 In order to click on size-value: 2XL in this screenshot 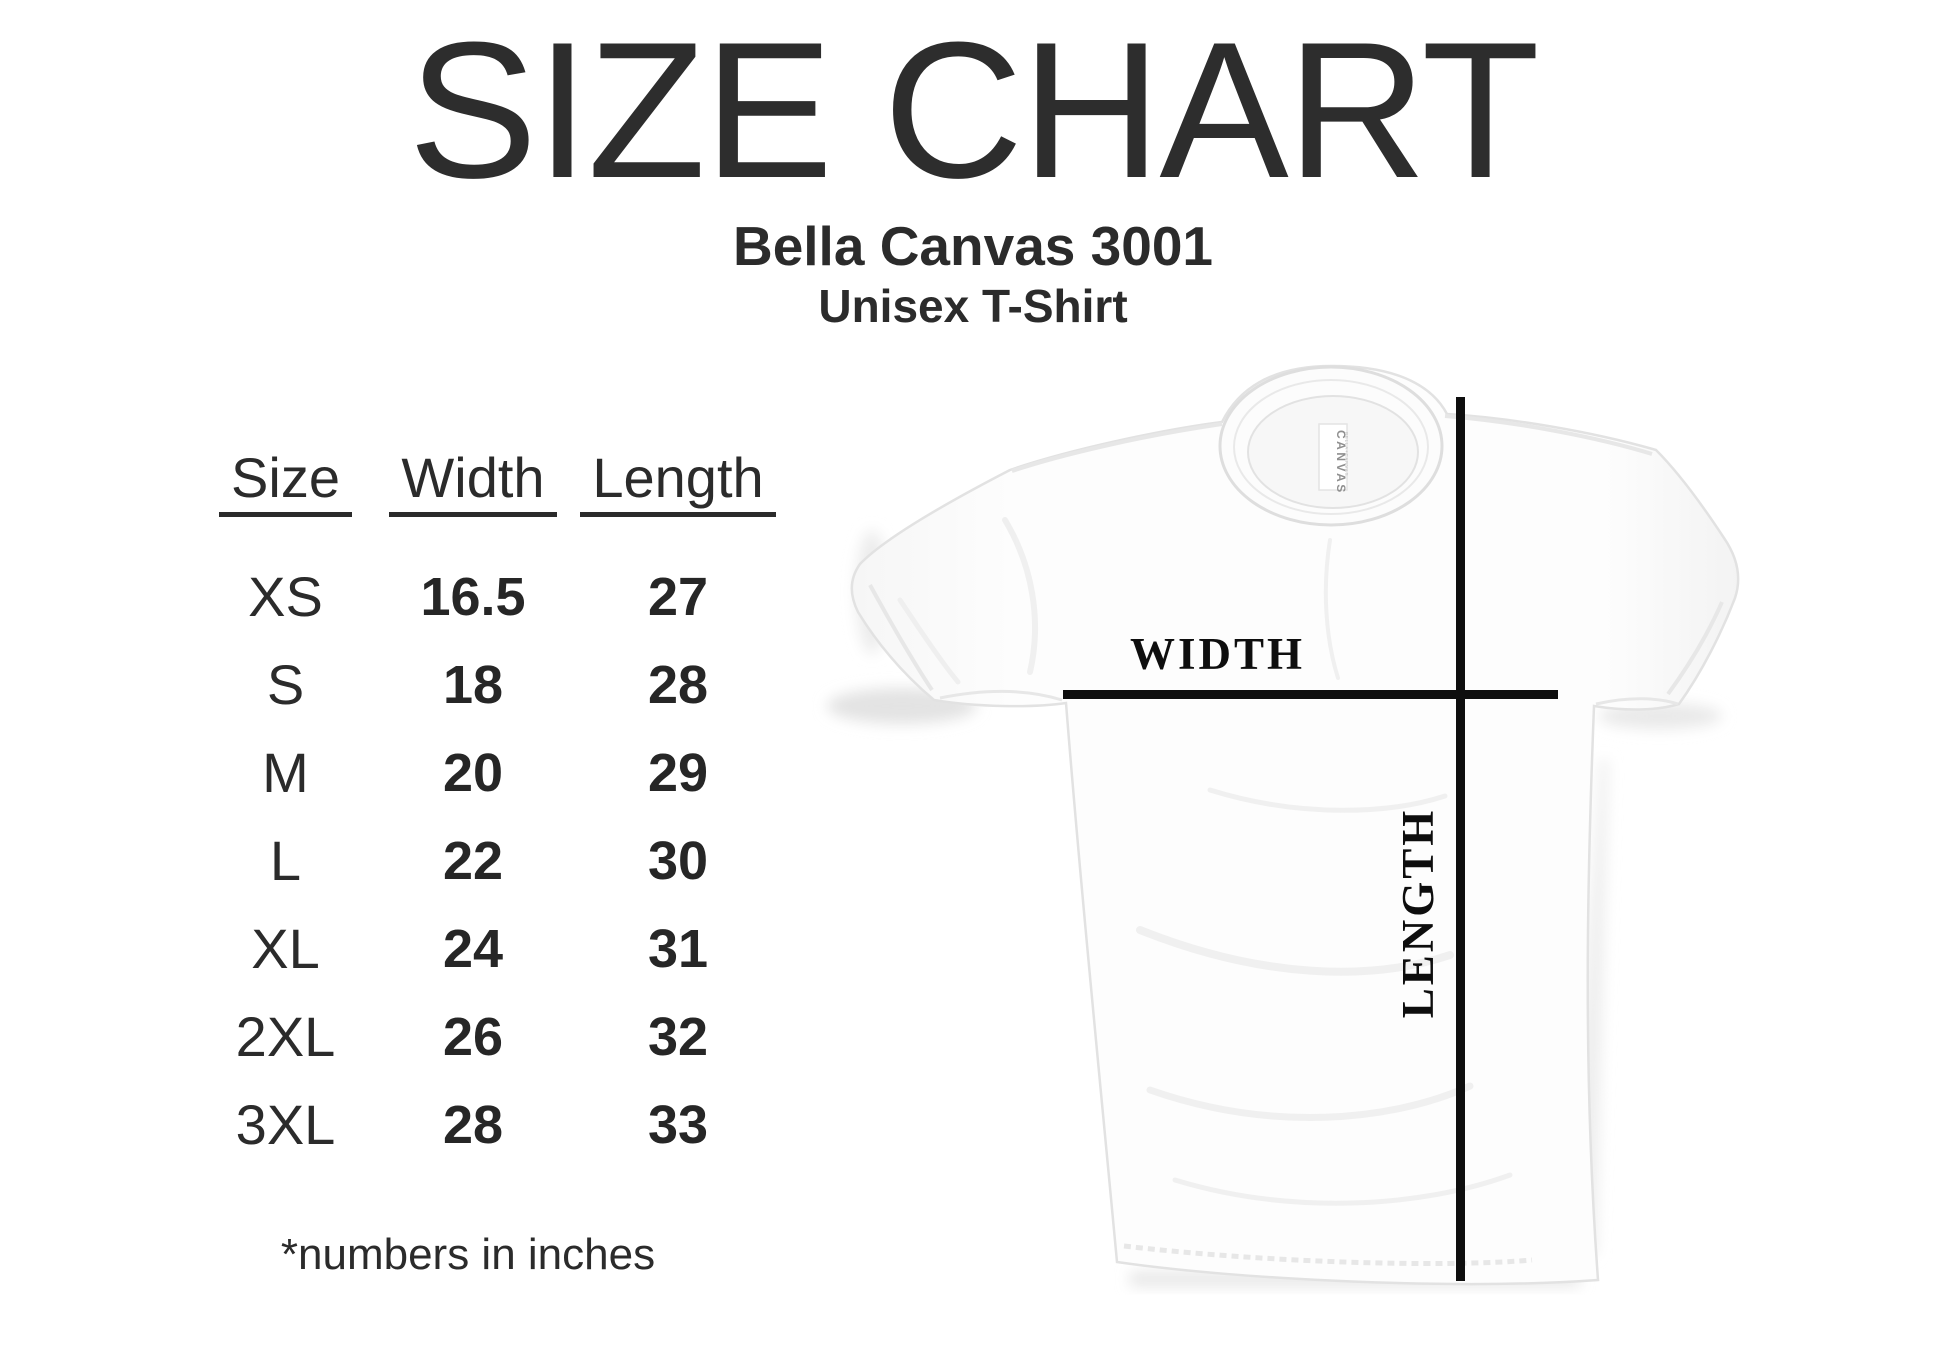, I will do `click(285, 1036)`.